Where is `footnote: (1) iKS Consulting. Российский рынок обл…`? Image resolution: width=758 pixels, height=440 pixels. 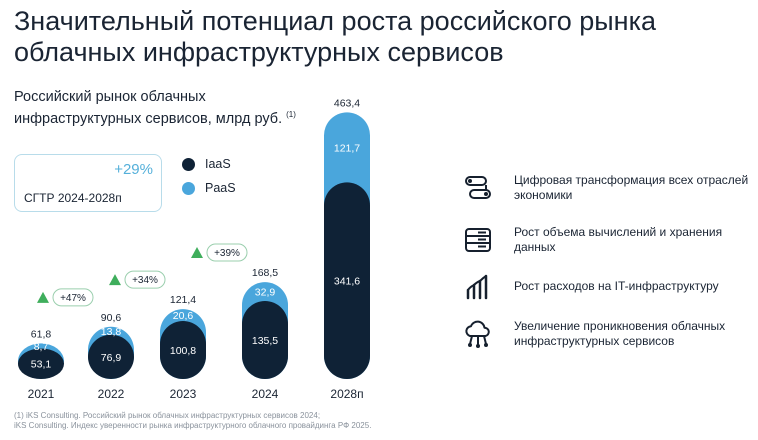
footnote: (1) iKS Consulting. Российский рынок обл… is located at coordinates (192, 421).